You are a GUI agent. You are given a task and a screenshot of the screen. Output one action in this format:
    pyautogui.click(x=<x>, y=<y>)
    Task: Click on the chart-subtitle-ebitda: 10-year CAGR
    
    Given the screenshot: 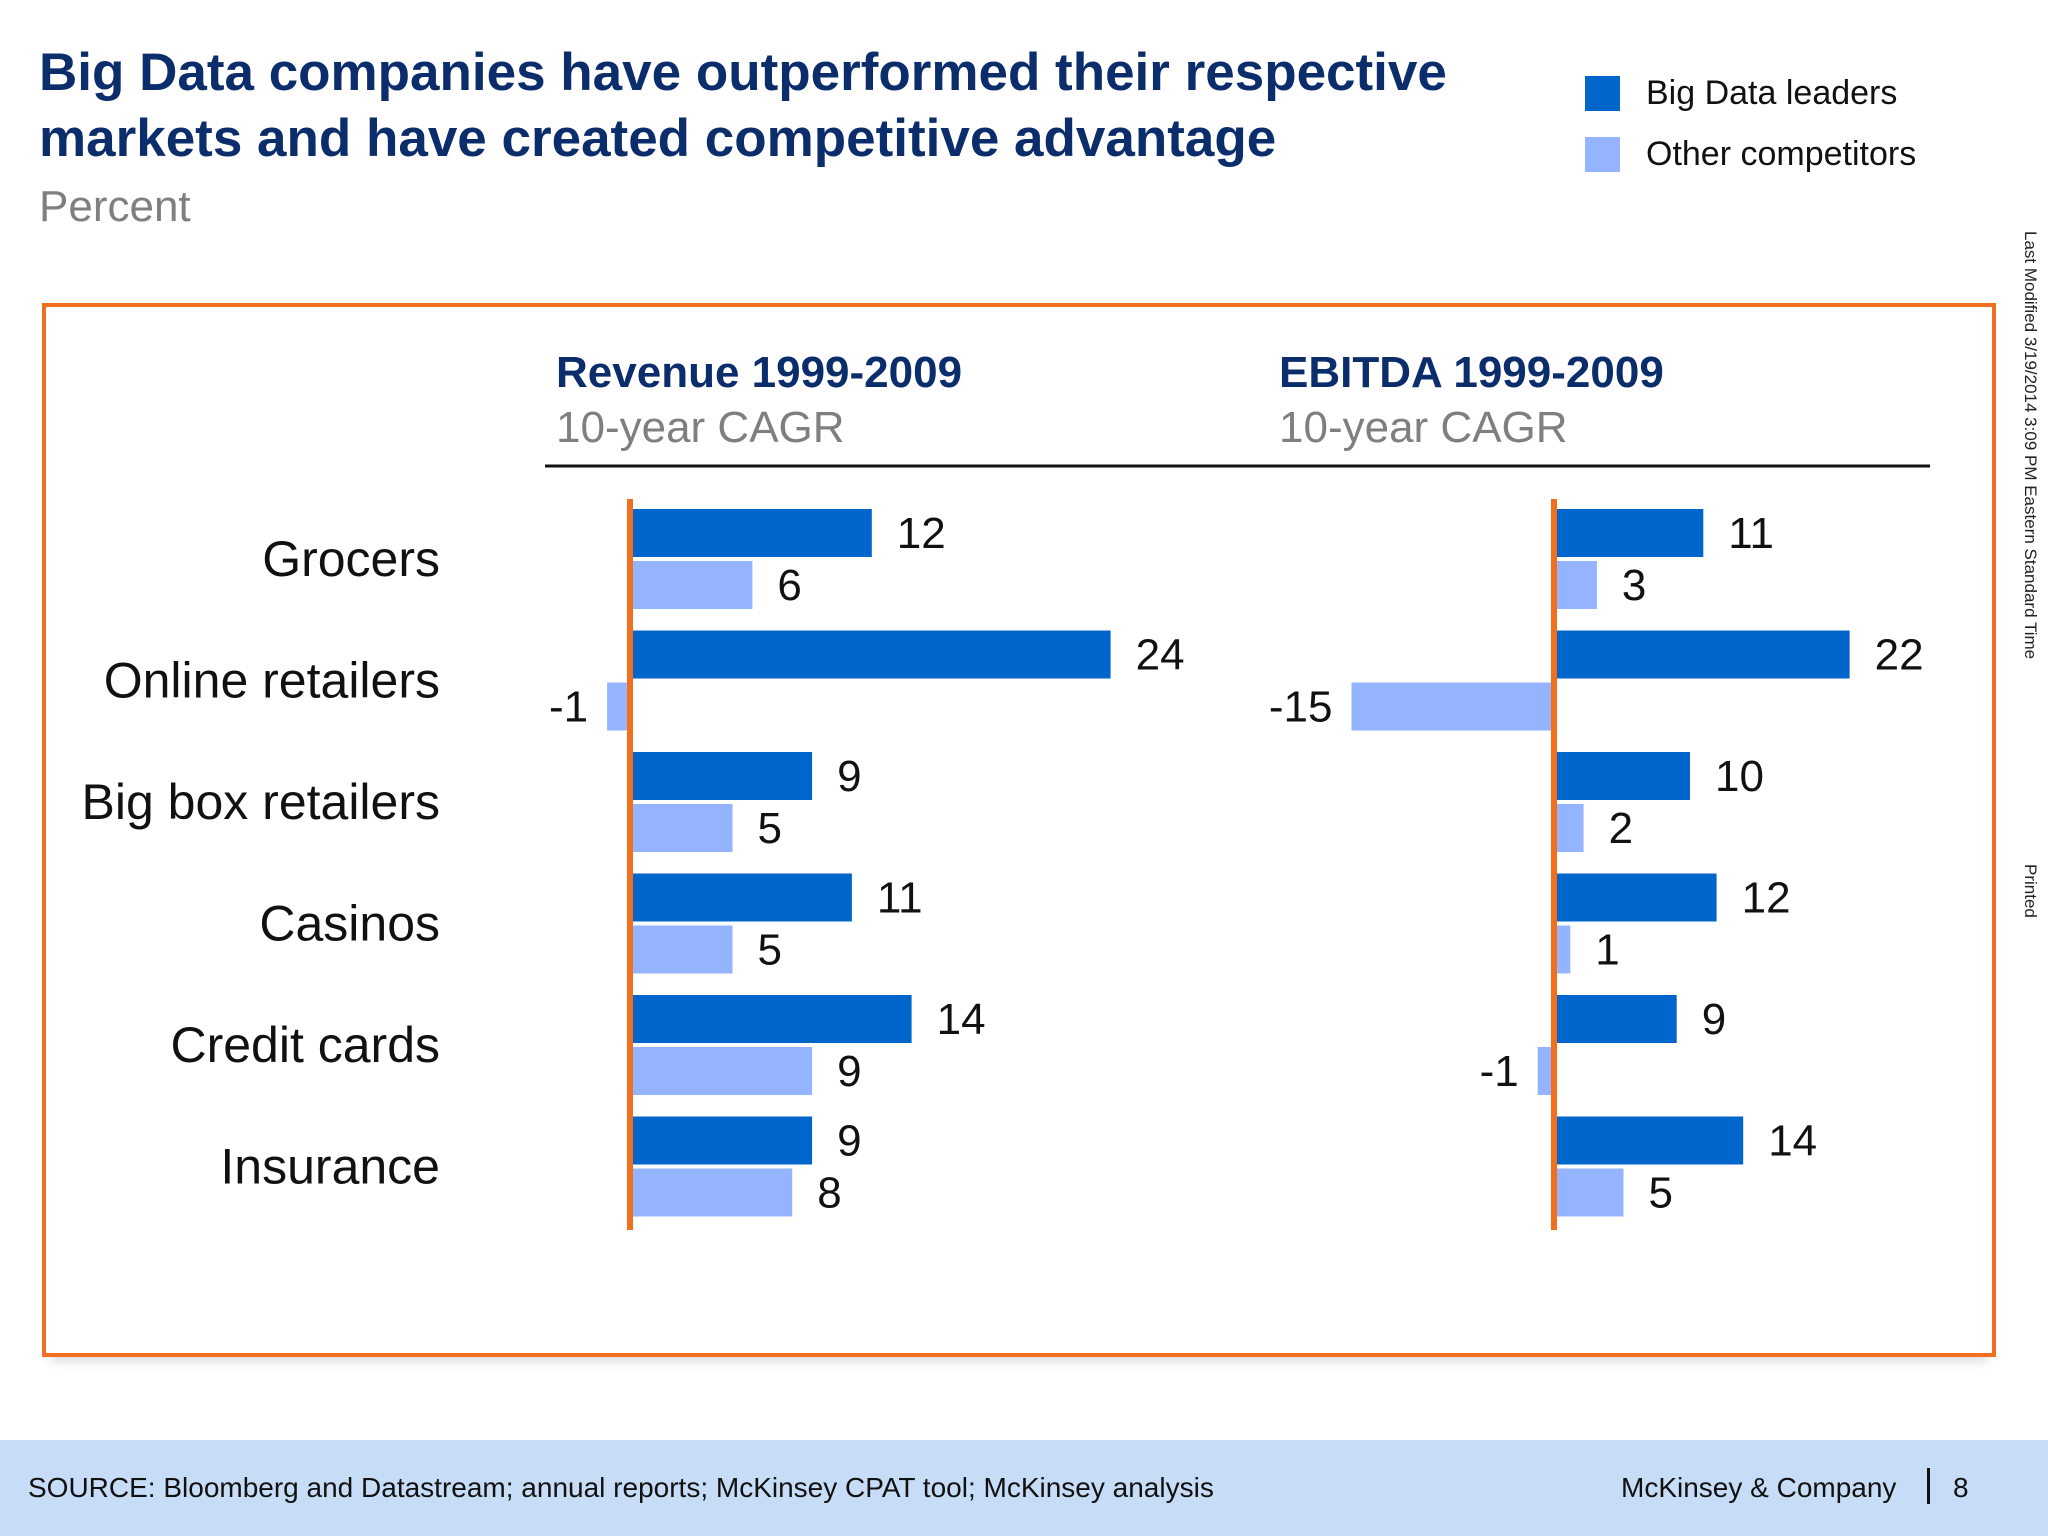 What is the action you would take?
    pyautogui.click(x=1423, y=427)
    